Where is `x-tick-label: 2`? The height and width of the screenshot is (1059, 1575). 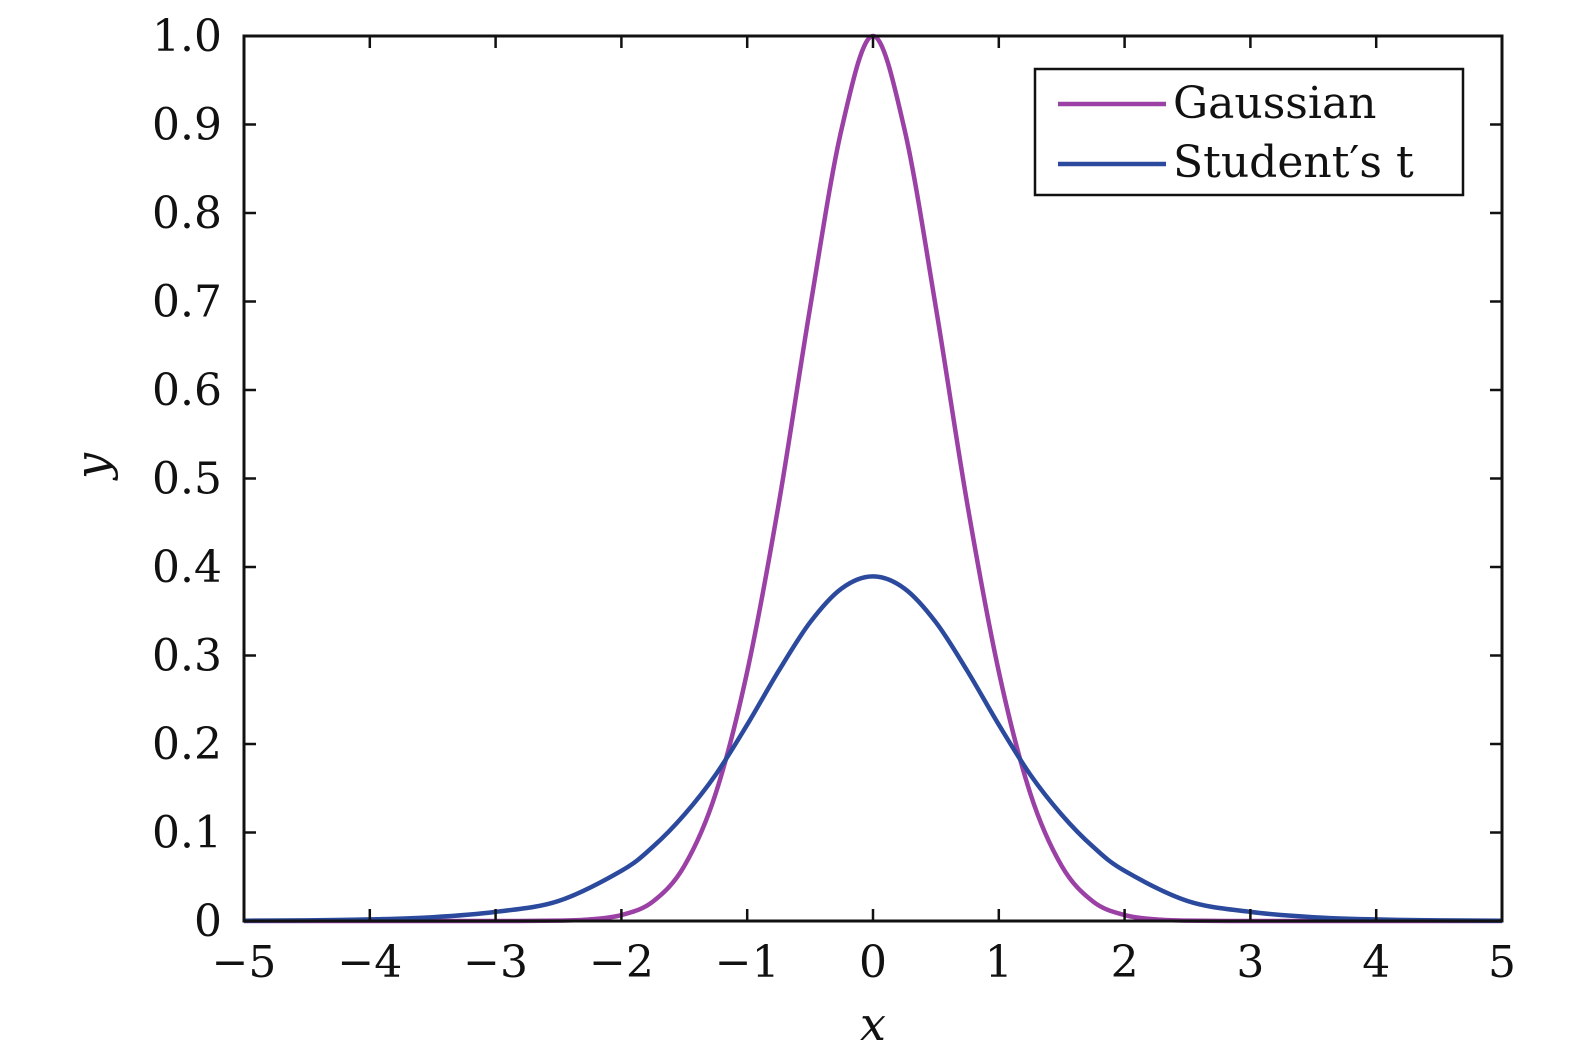 x-tick-label: 2 is located at coordinates (1125, 962).